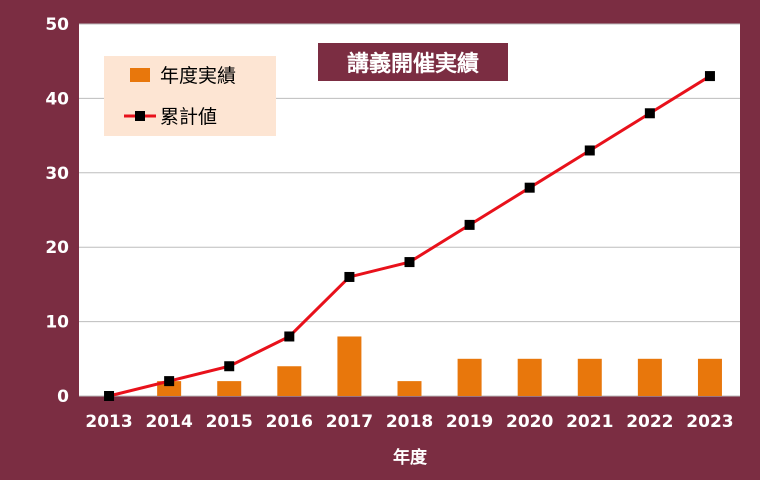  I want to click on x-tick-label: 2013, so click(108, 422).